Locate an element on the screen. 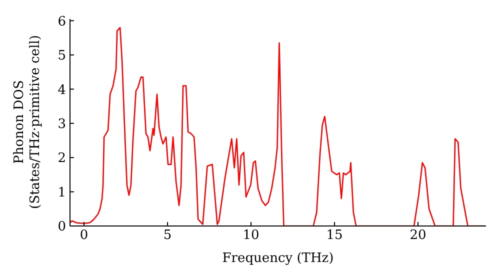  x-tick-label: 20 is located at coordinates (418, 236).